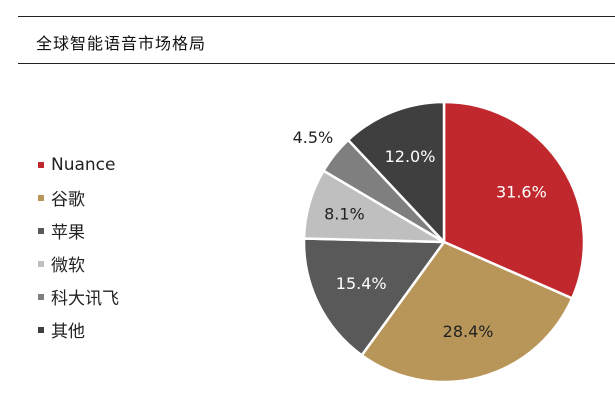 The image size is (615, 402). Describe the element at coordinates (85, 299) in the screenshot. I see `legend-label: 科大讯飞` at that location.